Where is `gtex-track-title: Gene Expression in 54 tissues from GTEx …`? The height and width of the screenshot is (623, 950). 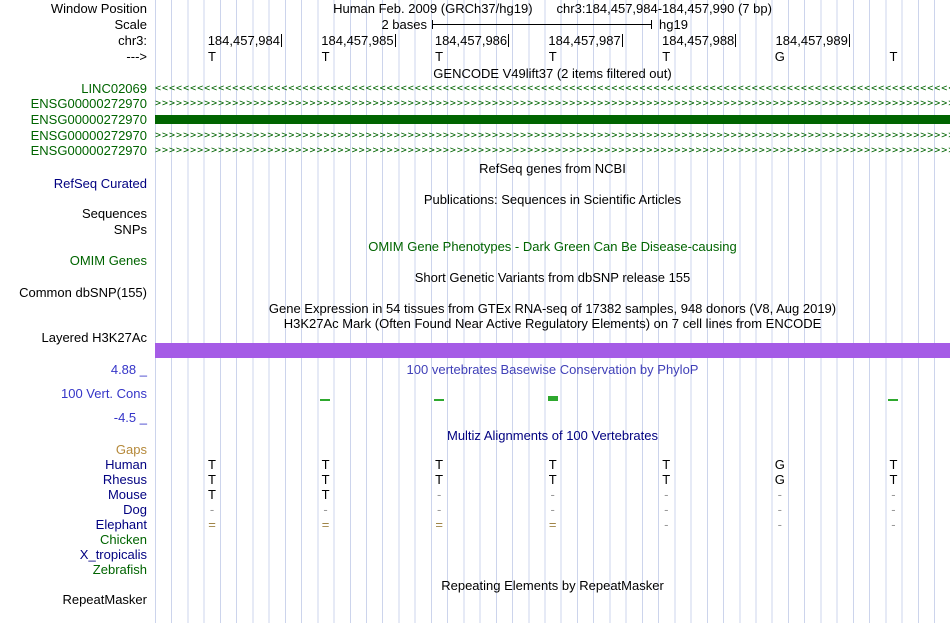
gtex-track-title: Gene Expression in 54 tissues from GTEx … is located at coordinates (552, 308).